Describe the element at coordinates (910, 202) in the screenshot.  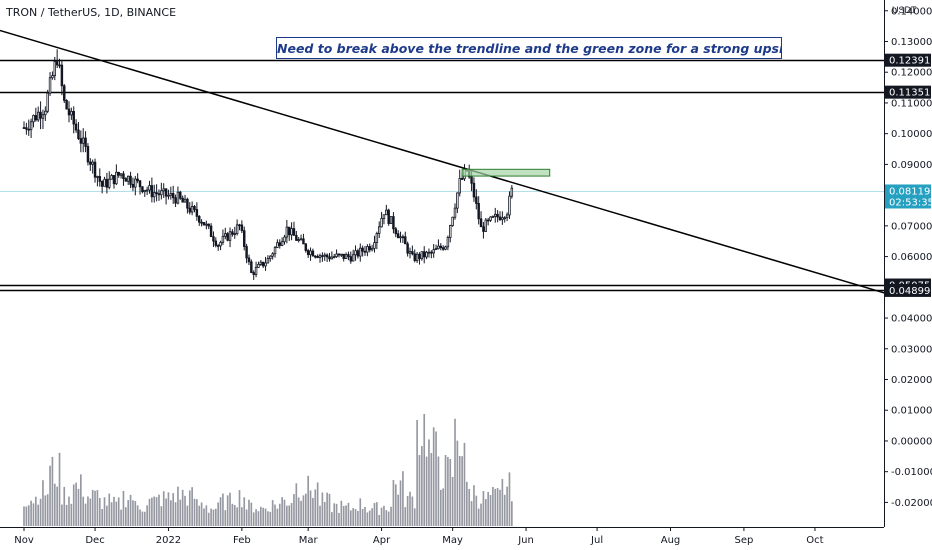
I see `current-price-badge-countdown: 02:53:35` at that location.